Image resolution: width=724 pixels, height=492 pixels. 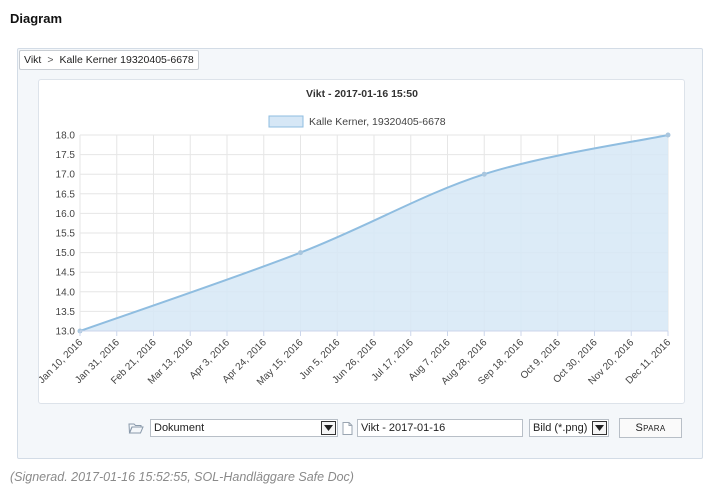 What do you see at coordinates (66, 332) in the screenshot?
I see `y-tick-label: 13.0` at bounding box center [66, 332].